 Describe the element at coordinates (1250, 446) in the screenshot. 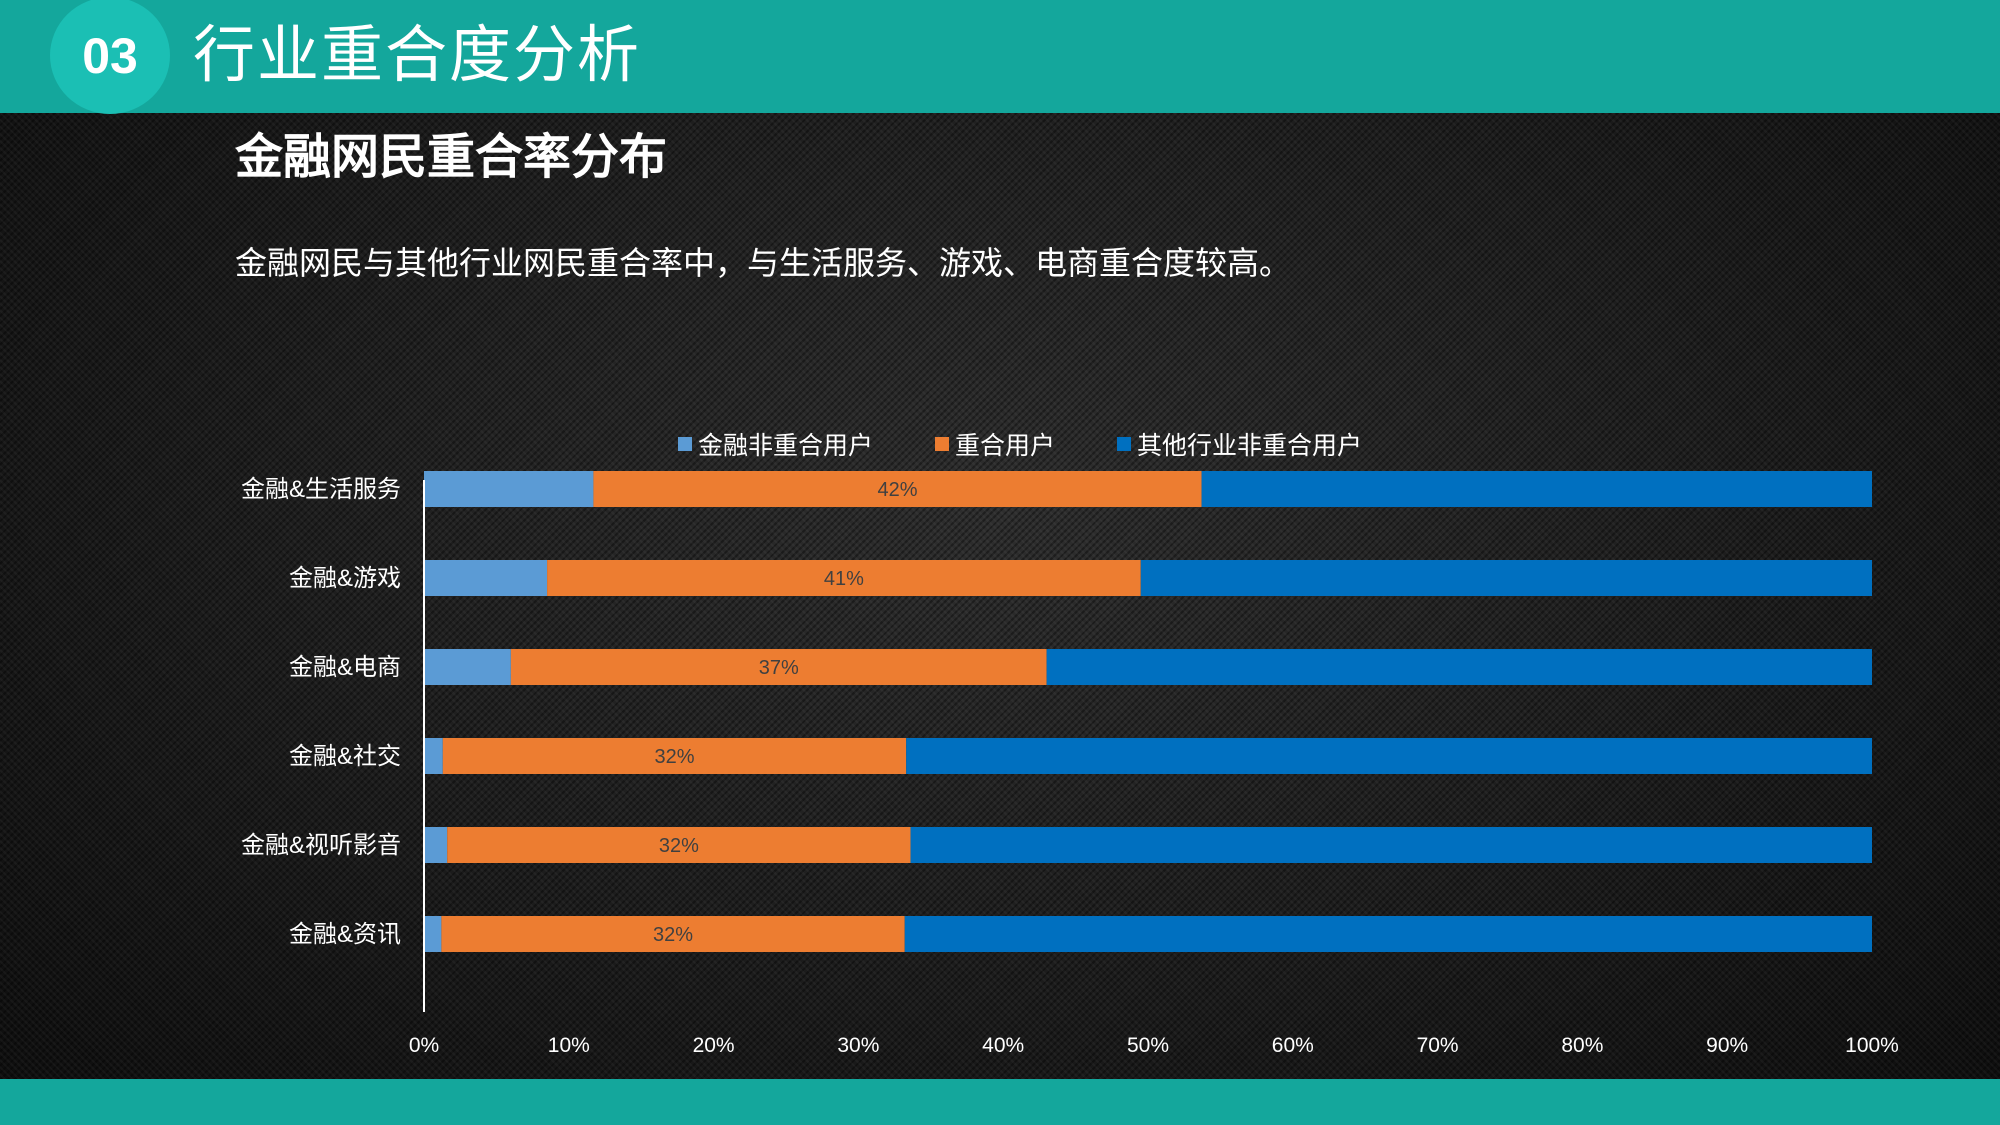

I see `legend-label: 其他行业非重合用户` at that location.